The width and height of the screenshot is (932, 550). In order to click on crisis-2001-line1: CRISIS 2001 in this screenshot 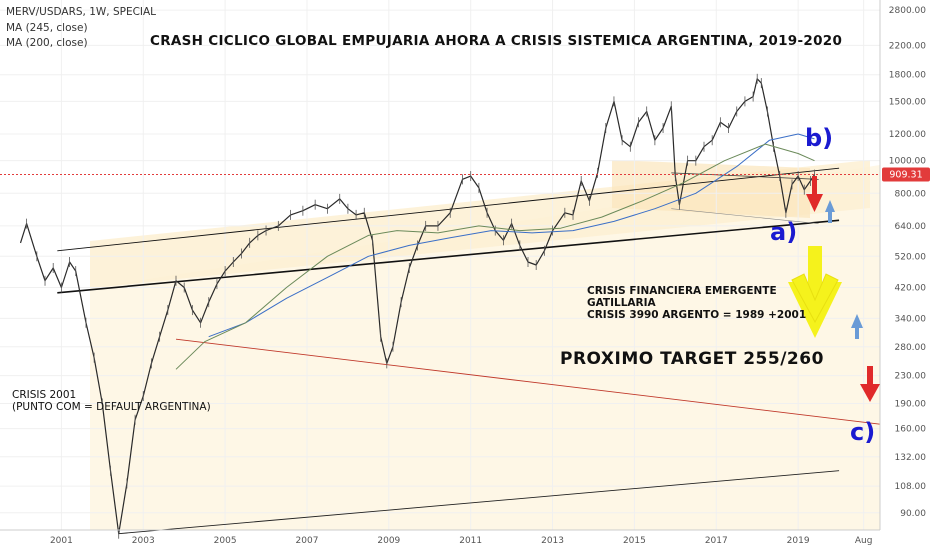, I will do `click(44, 395)`.